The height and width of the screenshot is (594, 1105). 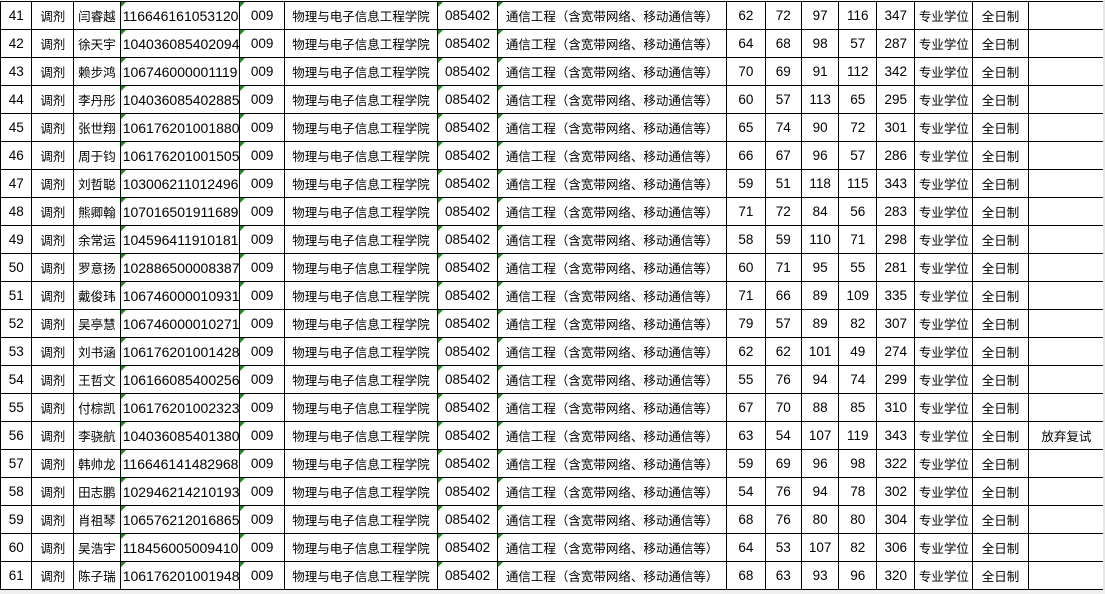 I want to click on score-english-cell: 70, so click(x=783, y=407).